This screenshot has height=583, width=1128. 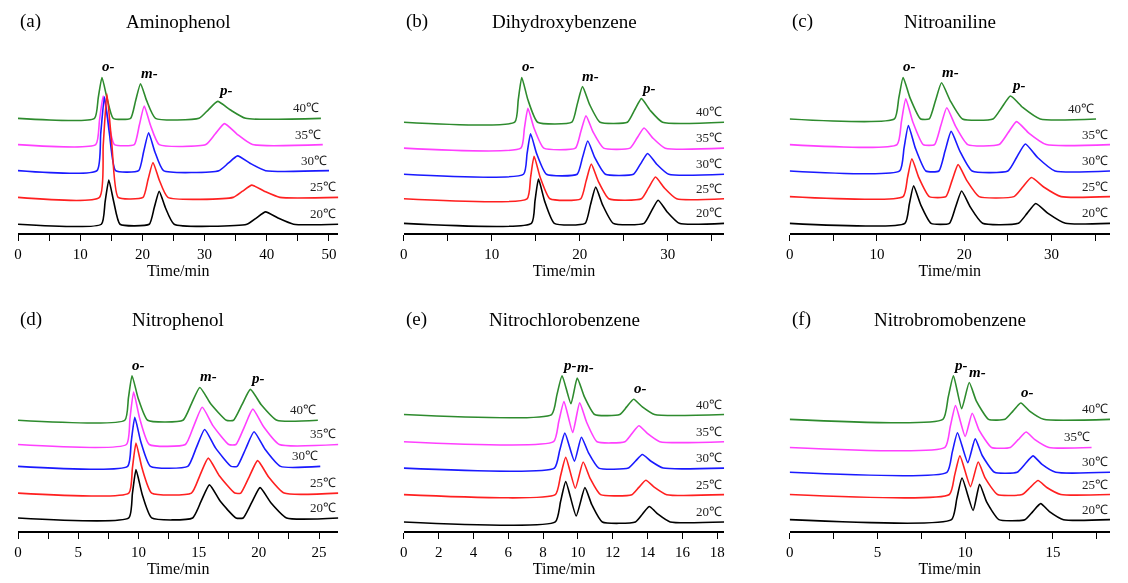 What do you see at coordinates (648, 551) in the screenshot?
I see `x-tick-label: 14` at bounding box center [648, 551].